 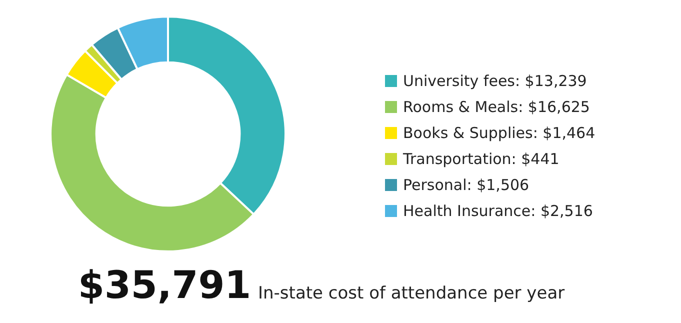 I want to click on legend-label: Transportation: $441, so click(x=481, y=159).